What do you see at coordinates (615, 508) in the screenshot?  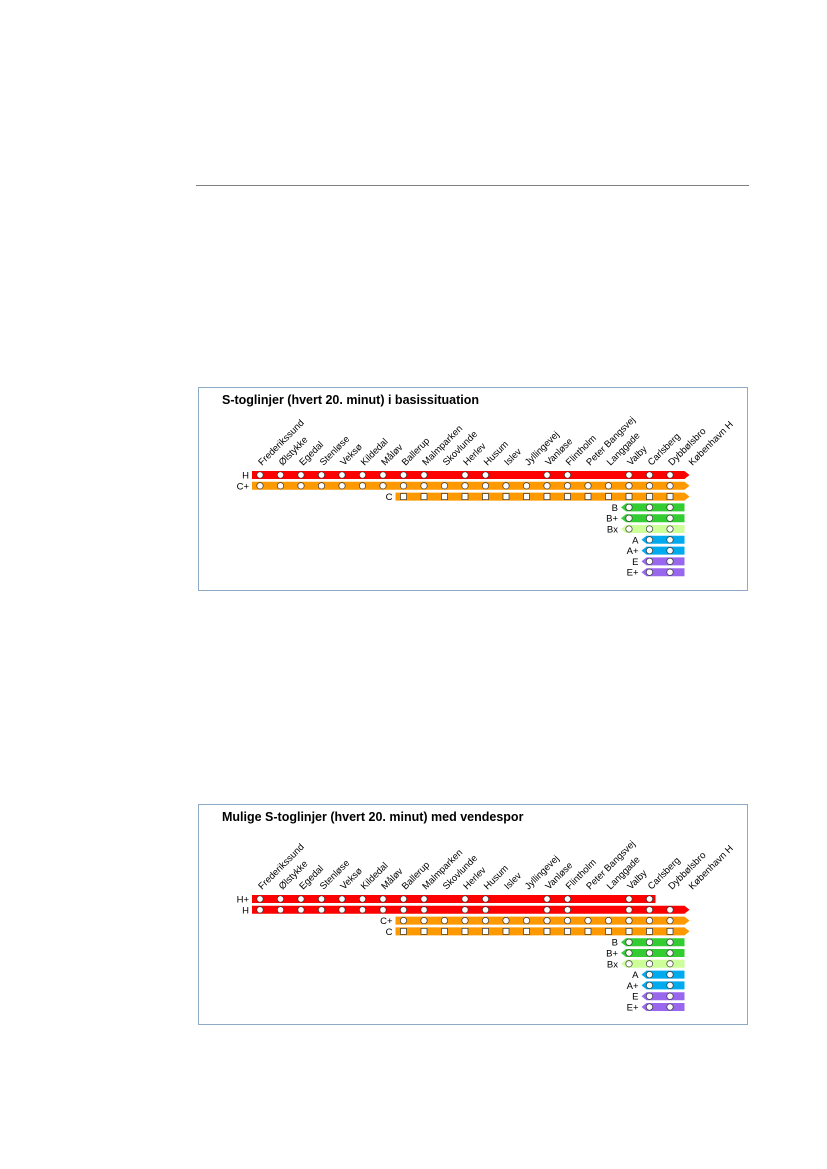 I see `line-label: B` at bounding box center [615, 508].